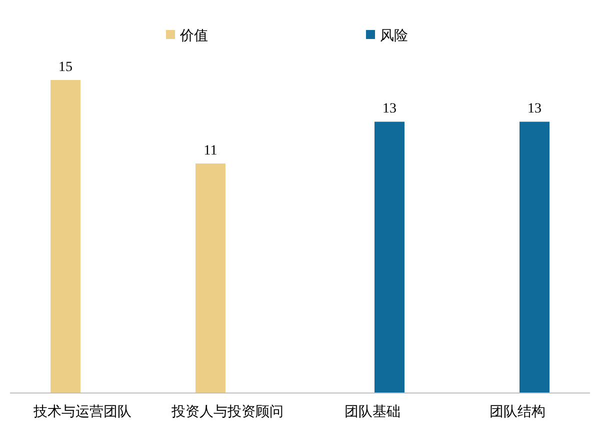 This screenshot has width=600, height=434. I want to click on legend-label: 价值, so click(193, 36).